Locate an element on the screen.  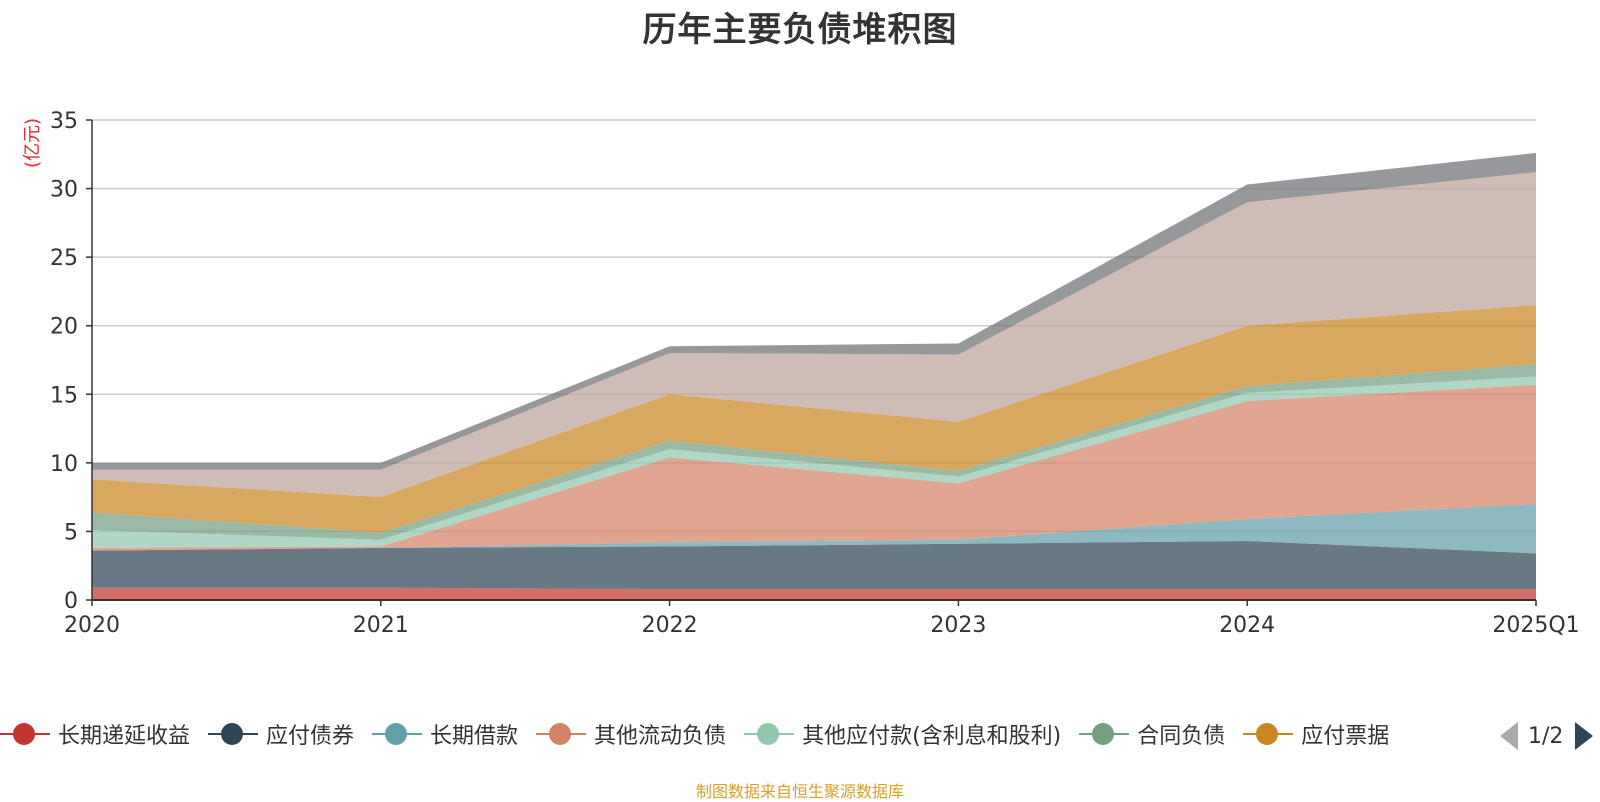
legend-pager: 1/2 is located at coordinates (1550, 736).